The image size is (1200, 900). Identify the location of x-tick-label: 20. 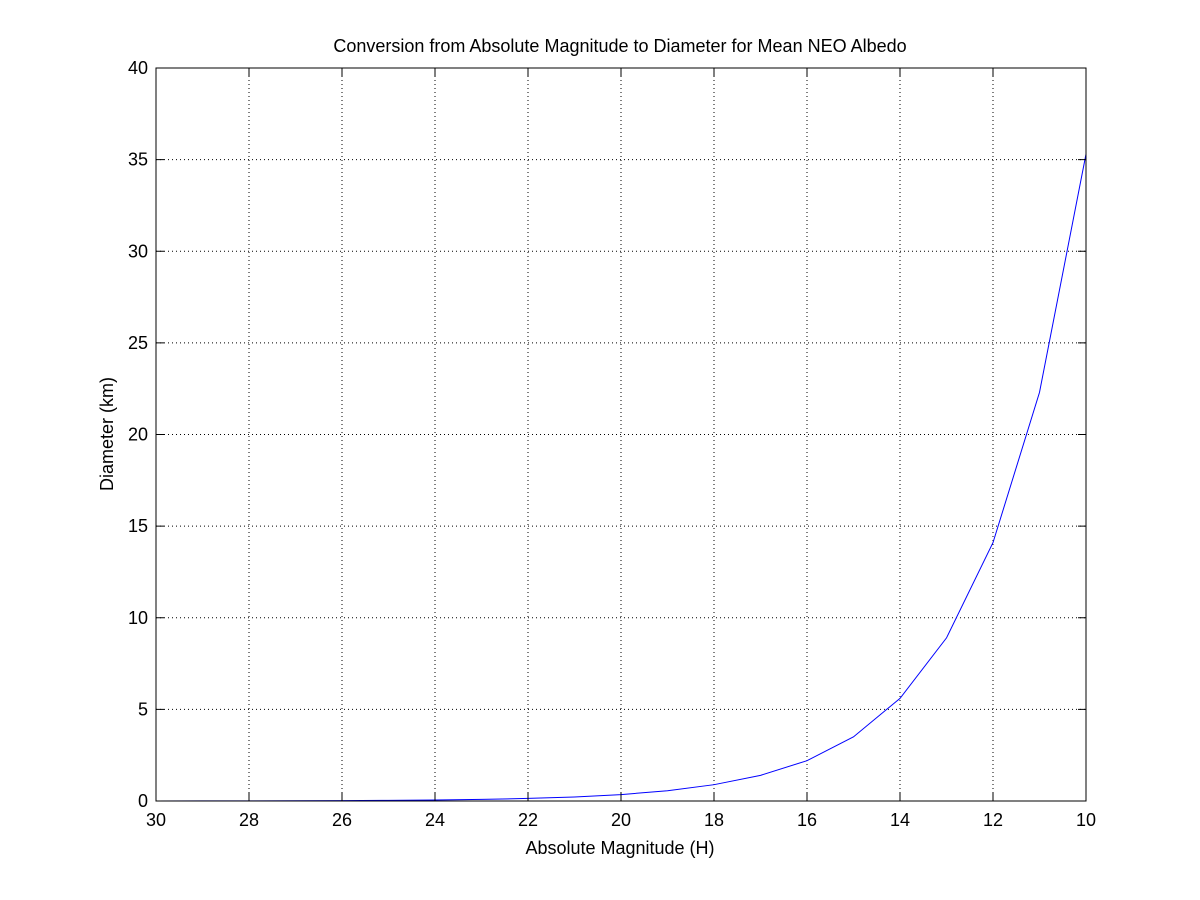
(621, 820).